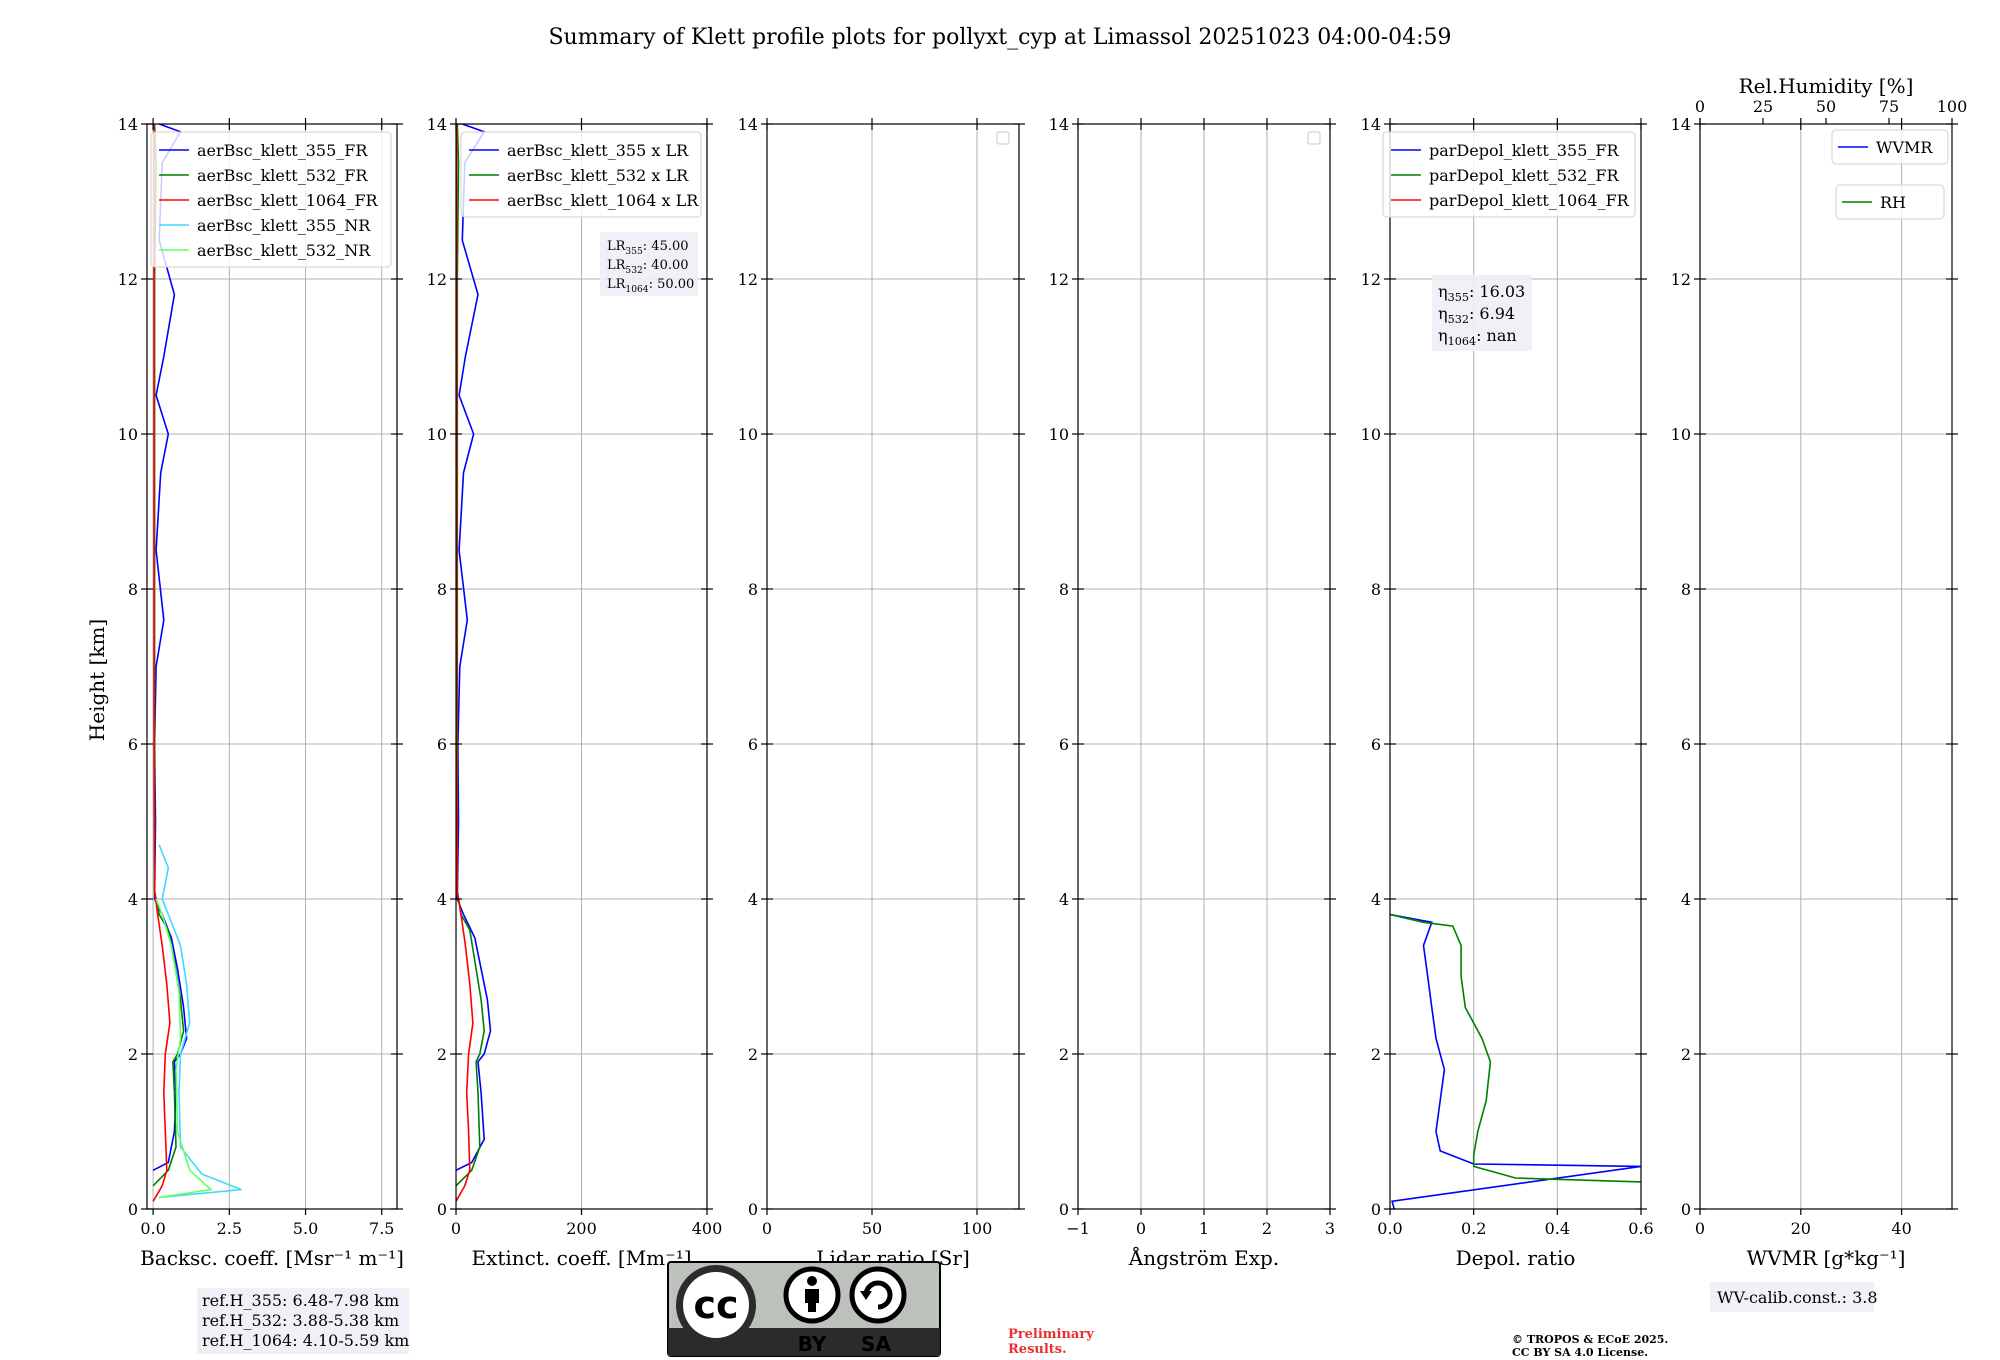 This screenshot has width=2000, height=1360. I want to click on x-tick-label: 5.0, so click(305, 1228).